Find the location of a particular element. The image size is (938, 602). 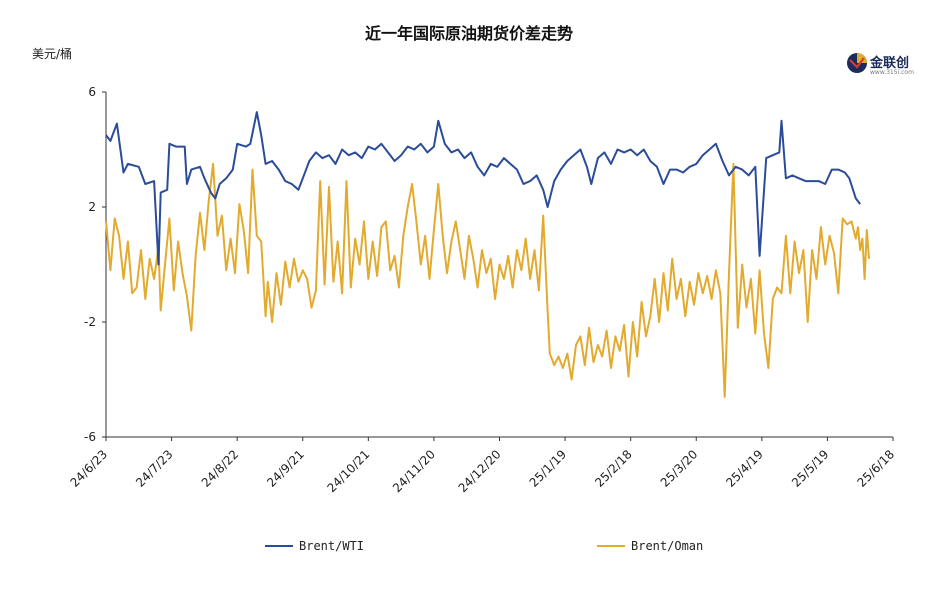

legend-label-wti: Brent/WTI is located at coordinates (332, 546).